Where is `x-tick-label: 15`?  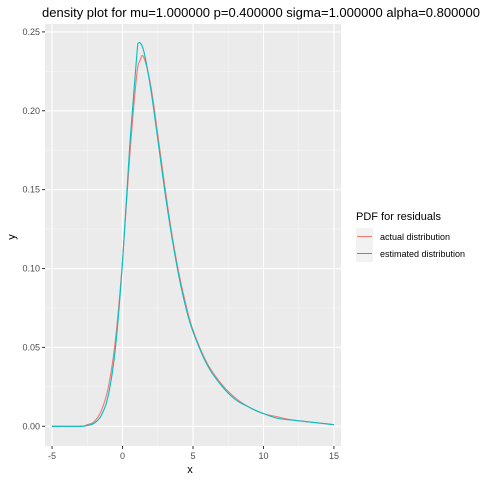
x-tick-label: 15 is located at coordinates (334, 456).